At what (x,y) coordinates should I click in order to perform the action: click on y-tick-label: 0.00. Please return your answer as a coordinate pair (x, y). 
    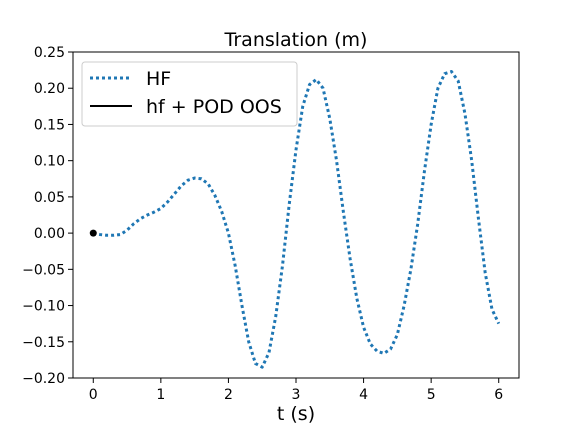
    Looking at the image, I should click on (49, 234).